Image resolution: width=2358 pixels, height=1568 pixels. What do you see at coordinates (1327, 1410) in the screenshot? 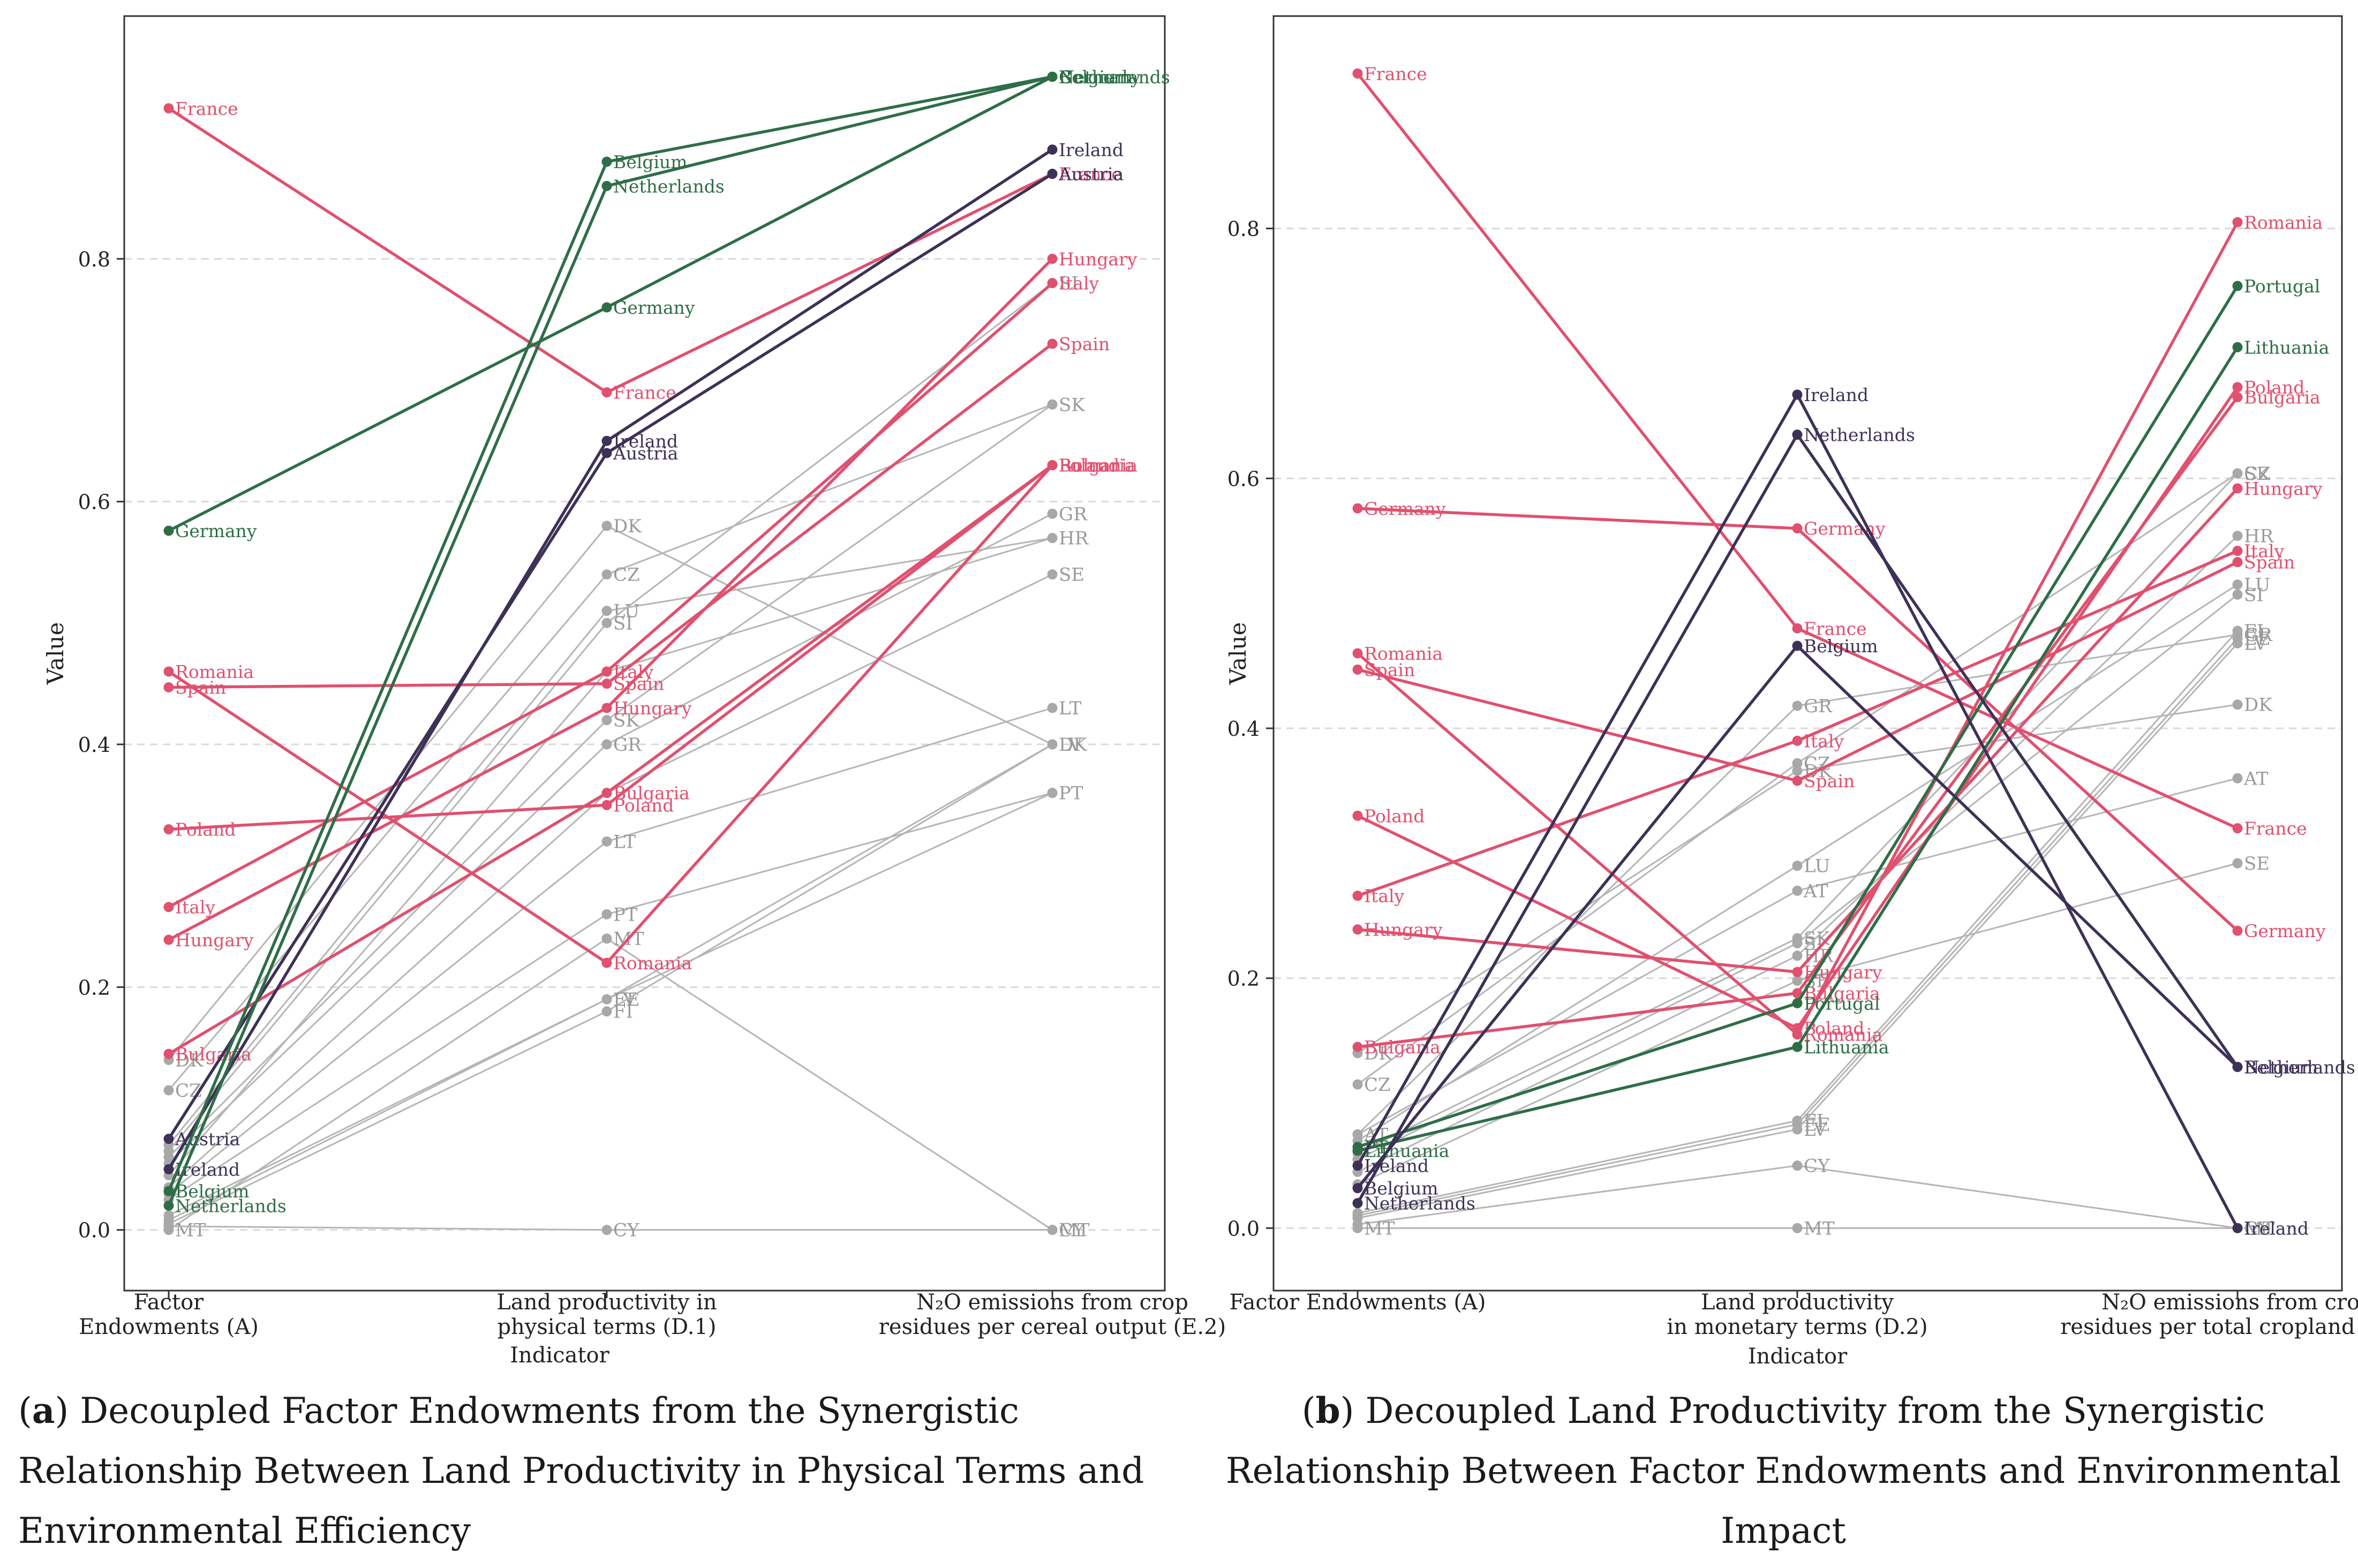
I see `caption-b-letter: b` at bounding box center [1327, 1410].